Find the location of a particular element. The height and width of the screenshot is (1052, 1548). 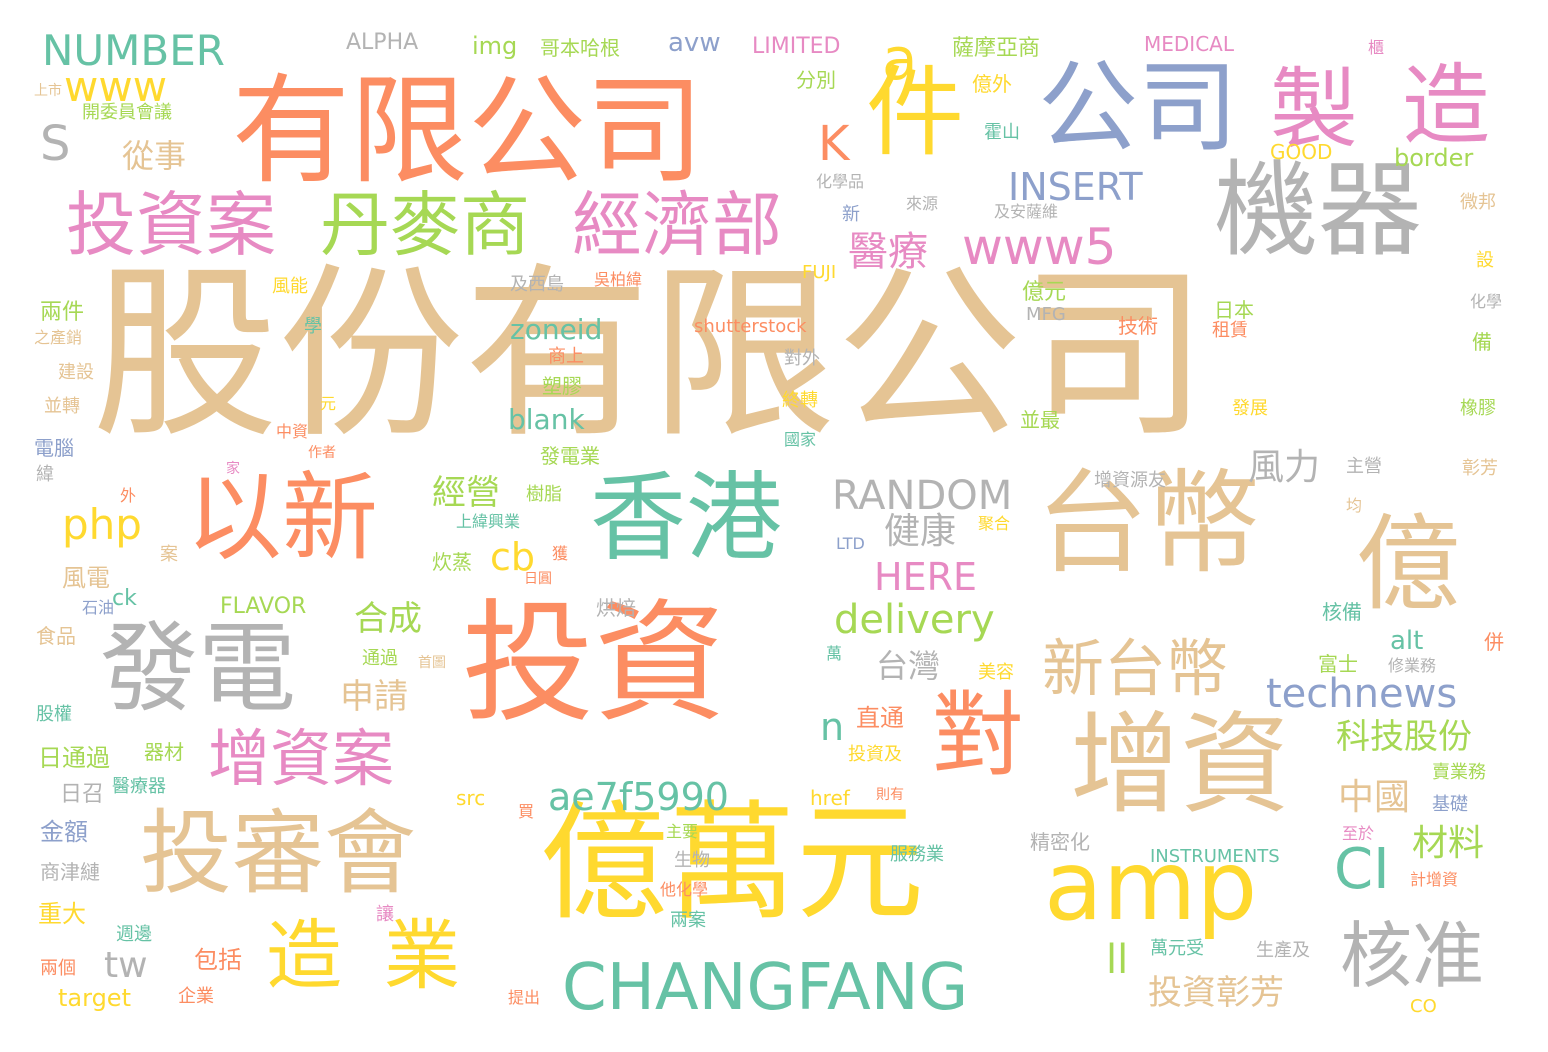

cloud-word: 中資 is located at coordinates (292, 431).